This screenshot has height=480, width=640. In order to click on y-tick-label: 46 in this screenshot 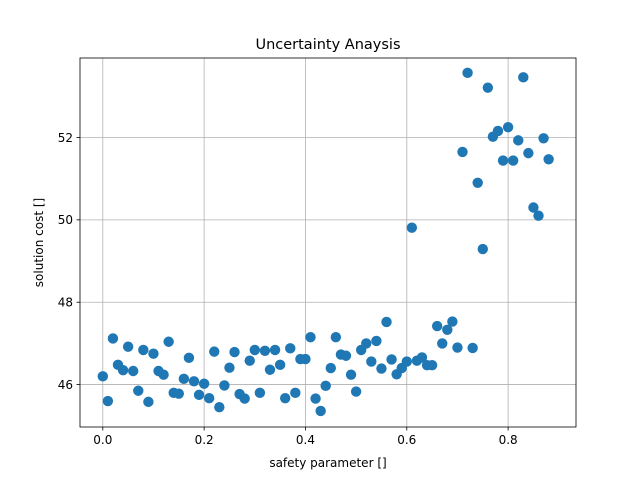, I will do `click(65, 385)`.